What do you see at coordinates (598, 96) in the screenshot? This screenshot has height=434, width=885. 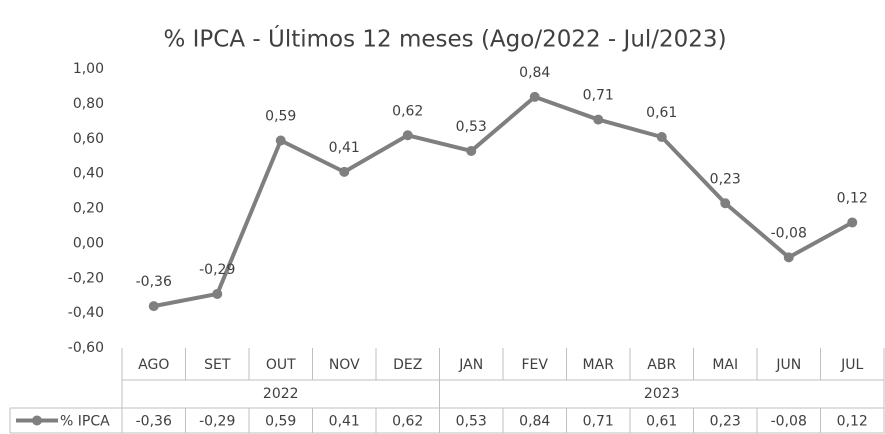 I see `value-label: 0,71` at bounding box center [598, 96].